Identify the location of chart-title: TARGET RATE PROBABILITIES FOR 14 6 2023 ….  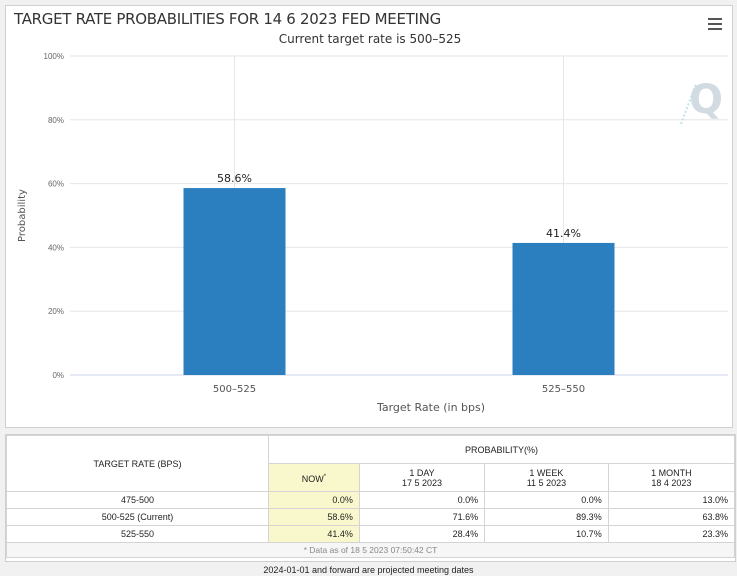
(227, 19).